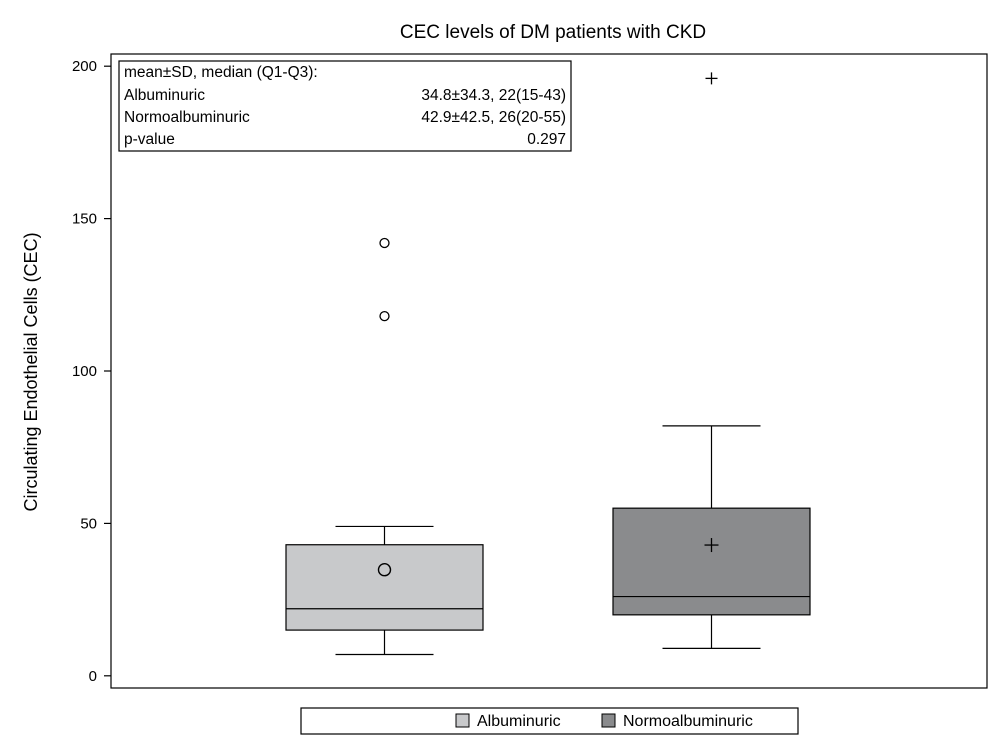  Describe the element at coordinates (187, 117) in the screenshot. I see `stats-row-label: Normoalbuminuric` at that location.